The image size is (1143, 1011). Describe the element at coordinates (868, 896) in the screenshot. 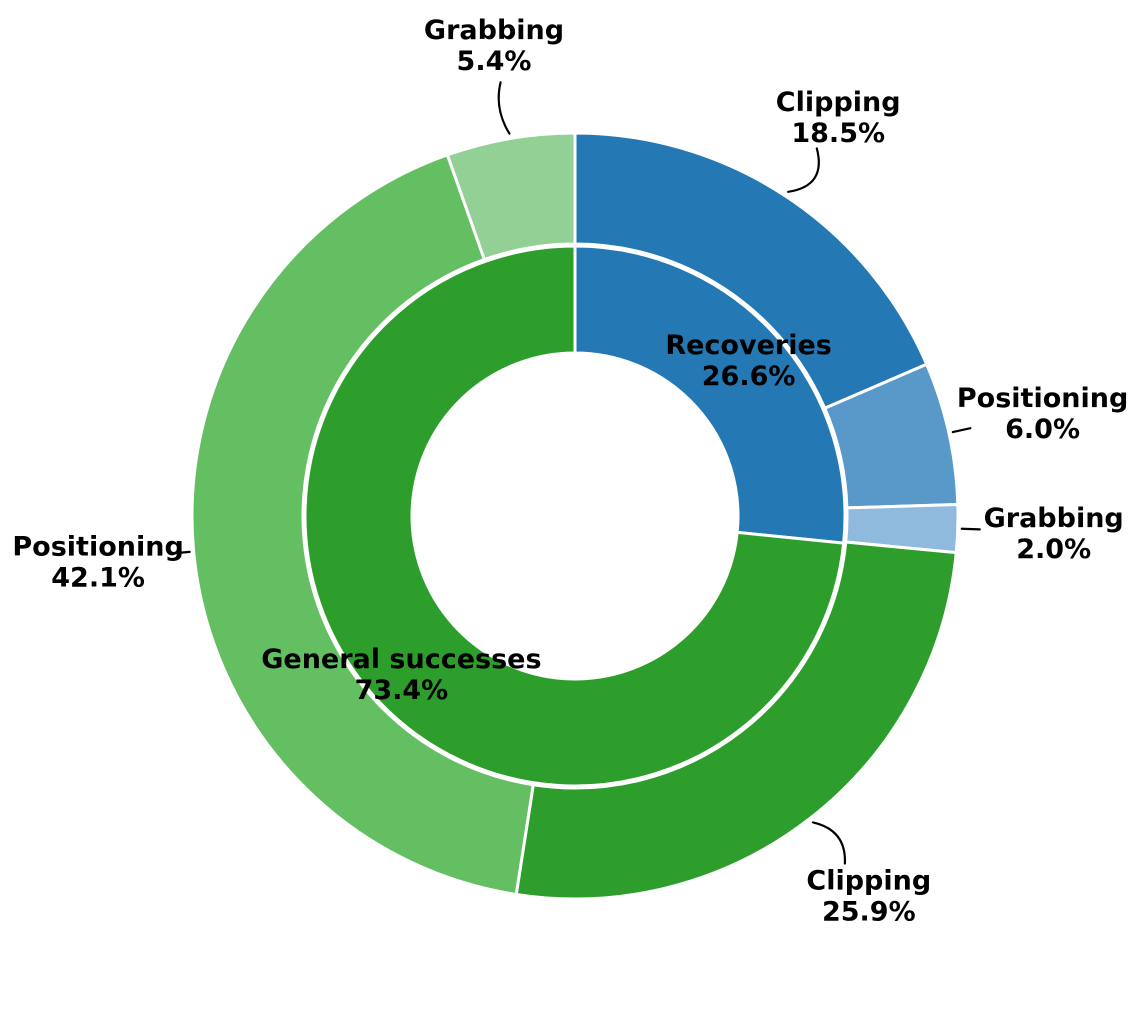

I see `outer-label-clipping: Clipping 25.9%` at that location.